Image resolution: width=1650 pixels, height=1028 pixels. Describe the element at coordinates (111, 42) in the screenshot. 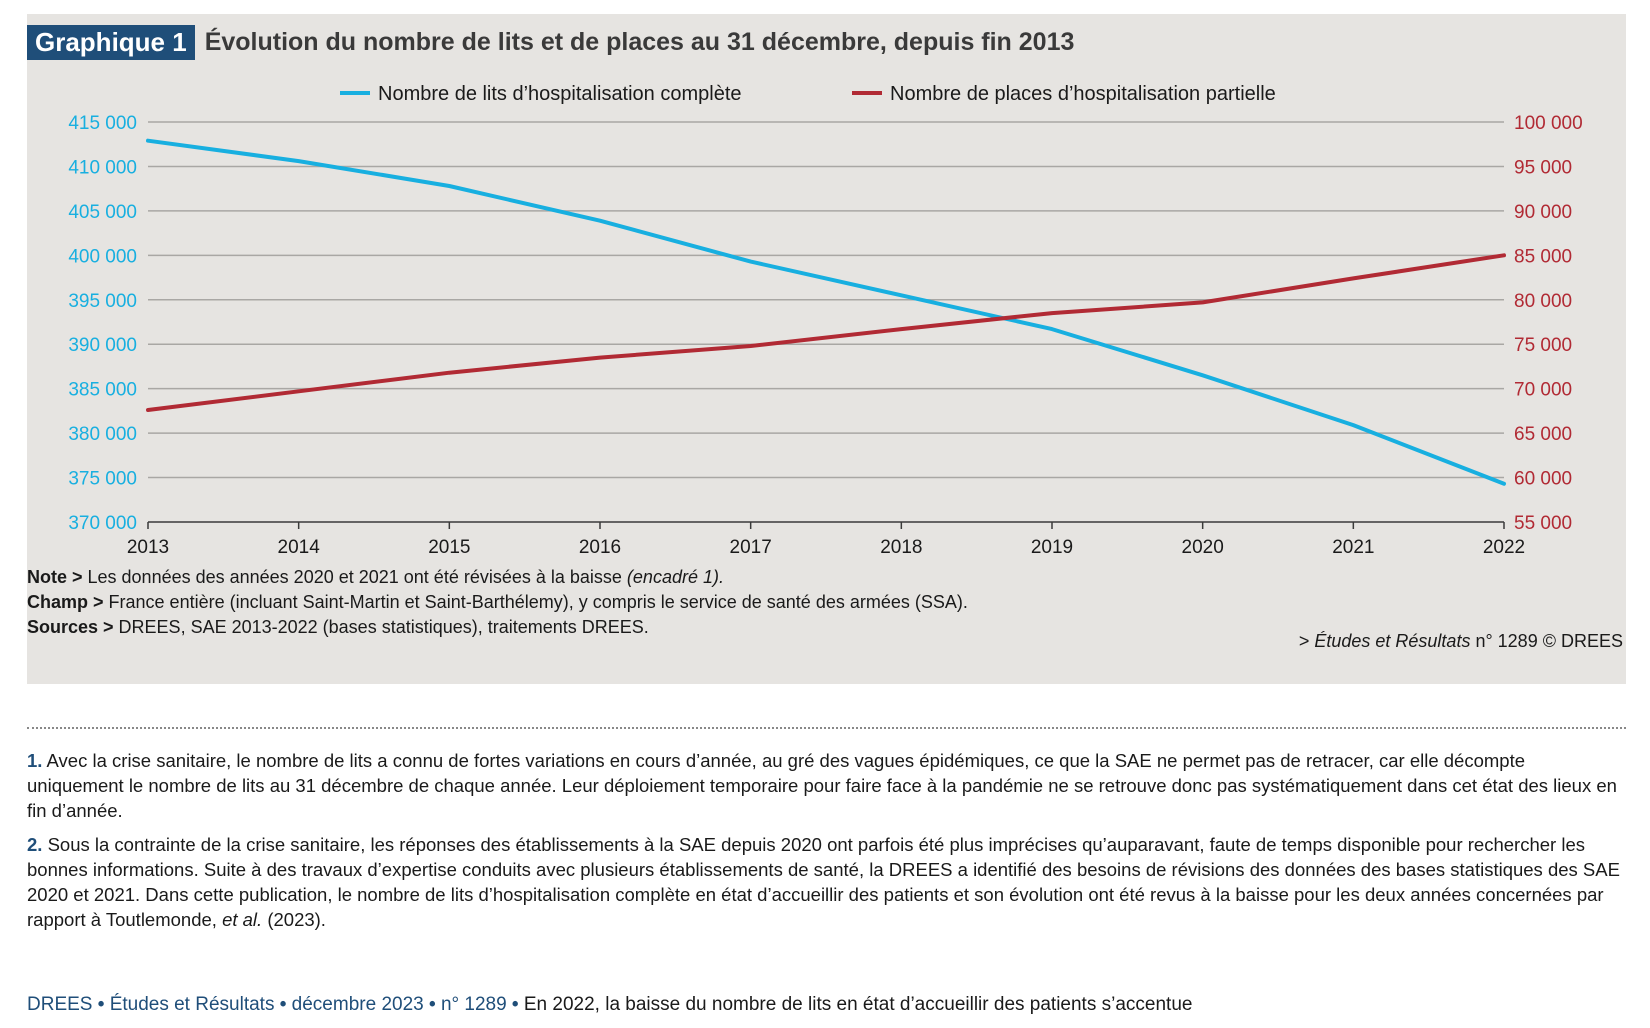

I see `figure-badge: Graphique 1` at that location.